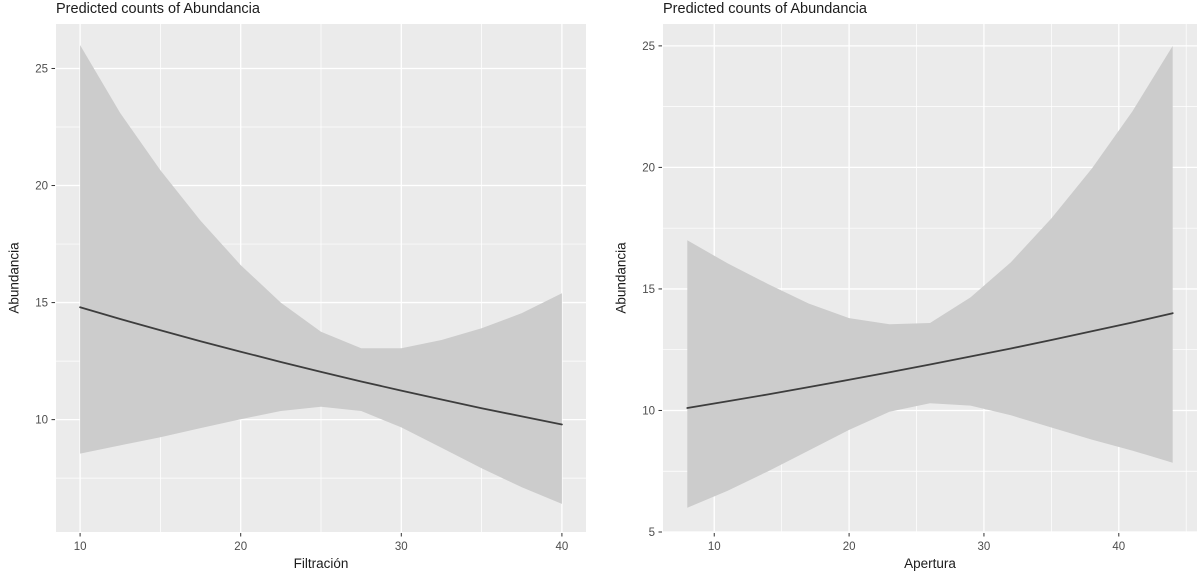 The height and width of the screenshot is (583, 1200). Describe the element at coordinates (652, 533) in the screenshot. I see `y-tick-label: 5` at that location.